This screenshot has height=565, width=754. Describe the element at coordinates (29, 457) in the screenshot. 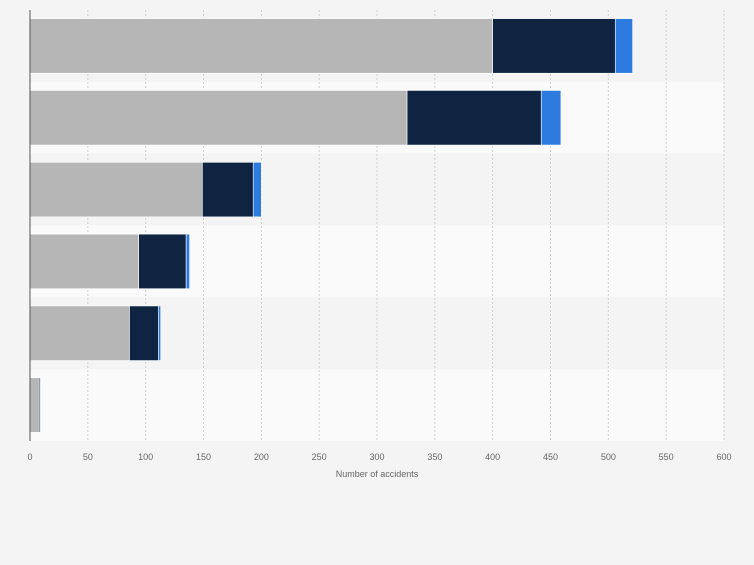

I see `x-tick-label: 0` at that location.